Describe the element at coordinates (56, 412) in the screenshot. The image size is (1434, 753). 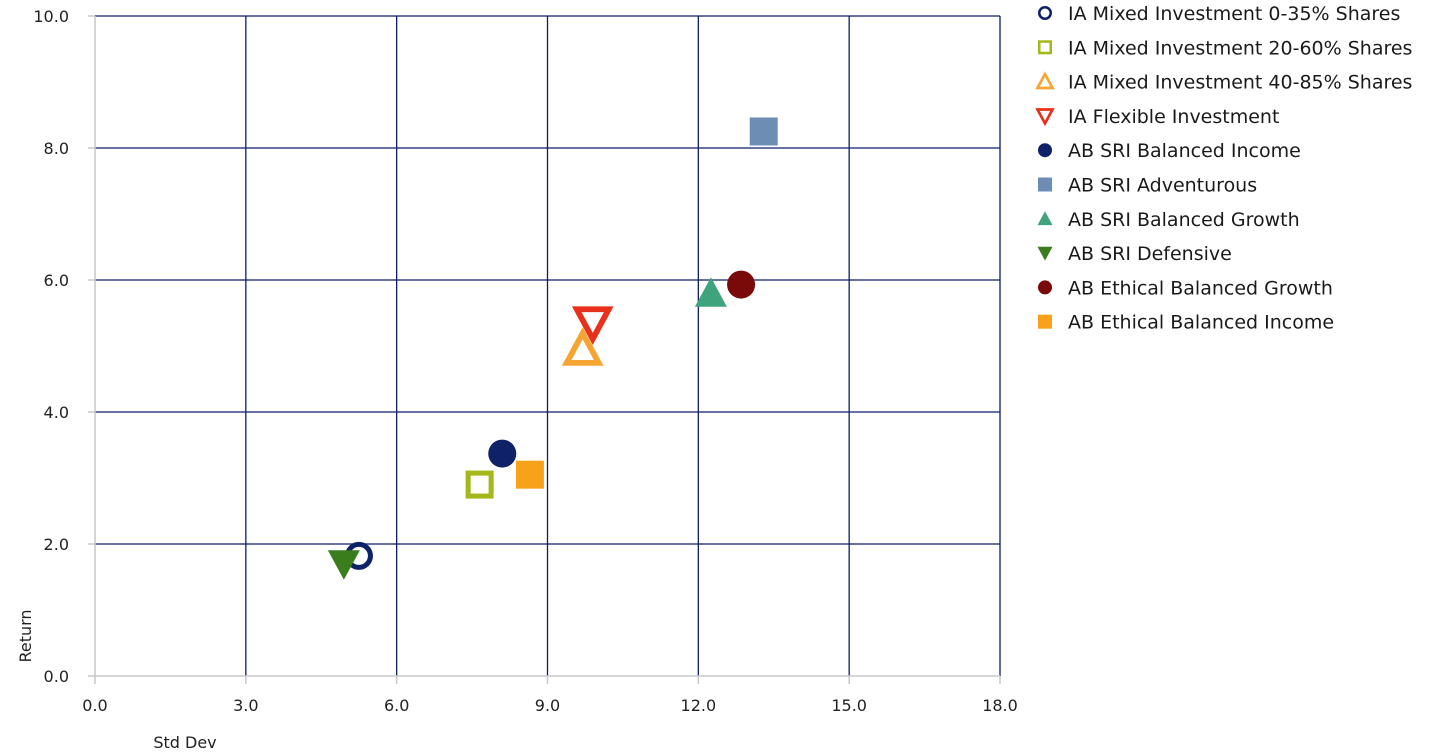
I see `y-tick-label: 4.0` at that location.